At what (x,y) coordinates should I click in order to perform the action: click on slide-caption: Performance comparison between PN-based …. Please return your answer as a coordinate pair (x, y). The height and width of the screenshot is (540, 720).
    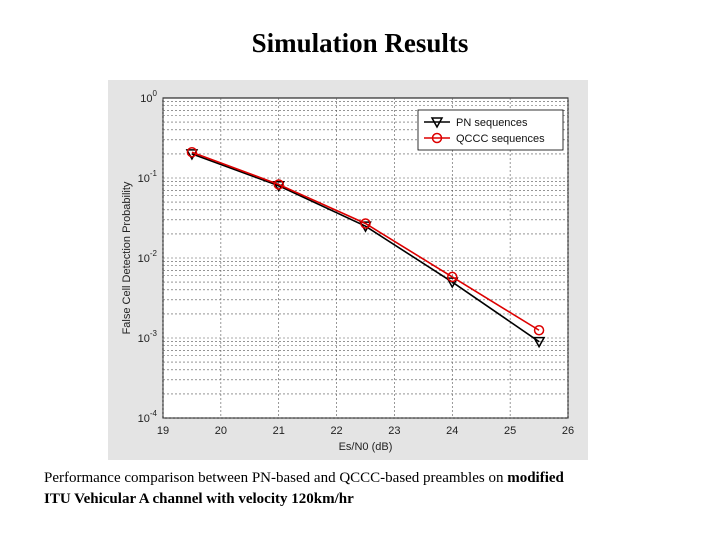
    Looking at the image, I should click on (364, 489).